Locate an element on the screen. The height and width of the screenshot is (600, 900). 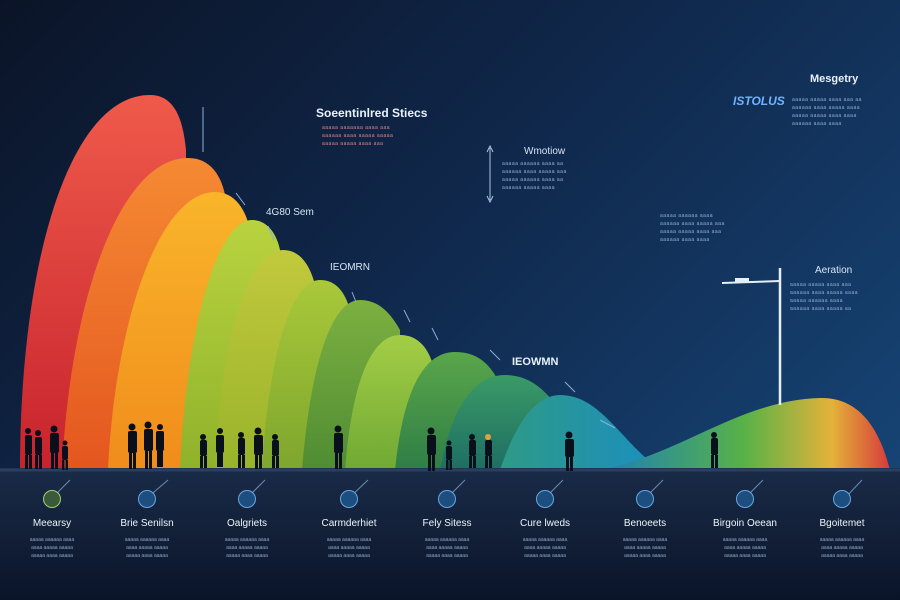
center-title: Wmotiow is located at coordinates (545, 151).